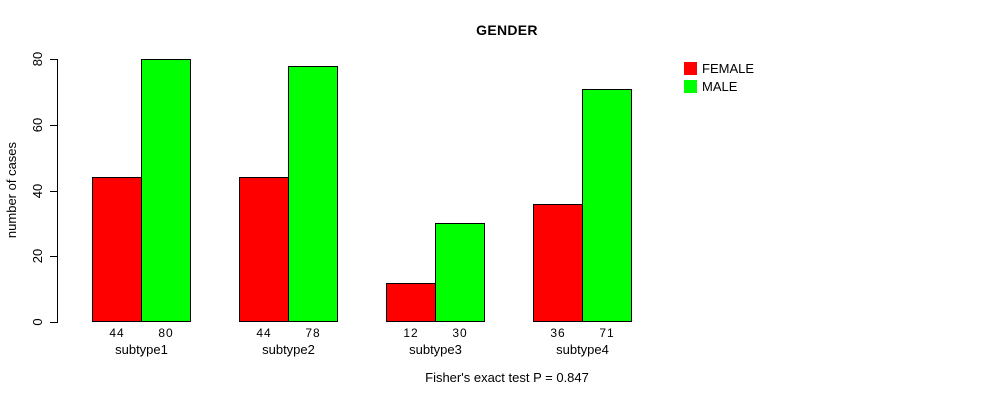  Describe the element at coordinates (11, 190) in the screenshot. I see `y-axis-title: number of cases` at that location.